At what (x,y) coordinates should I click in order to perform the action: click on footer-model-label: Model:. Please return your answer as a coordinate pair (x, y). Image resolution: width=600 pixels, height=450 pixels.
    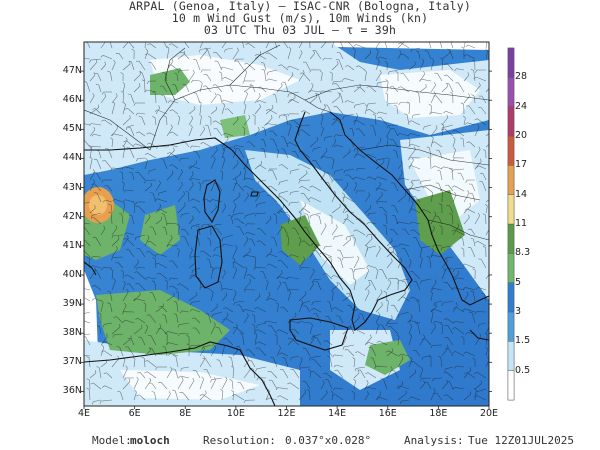
    Looking at the image, I should click on (112, 440).